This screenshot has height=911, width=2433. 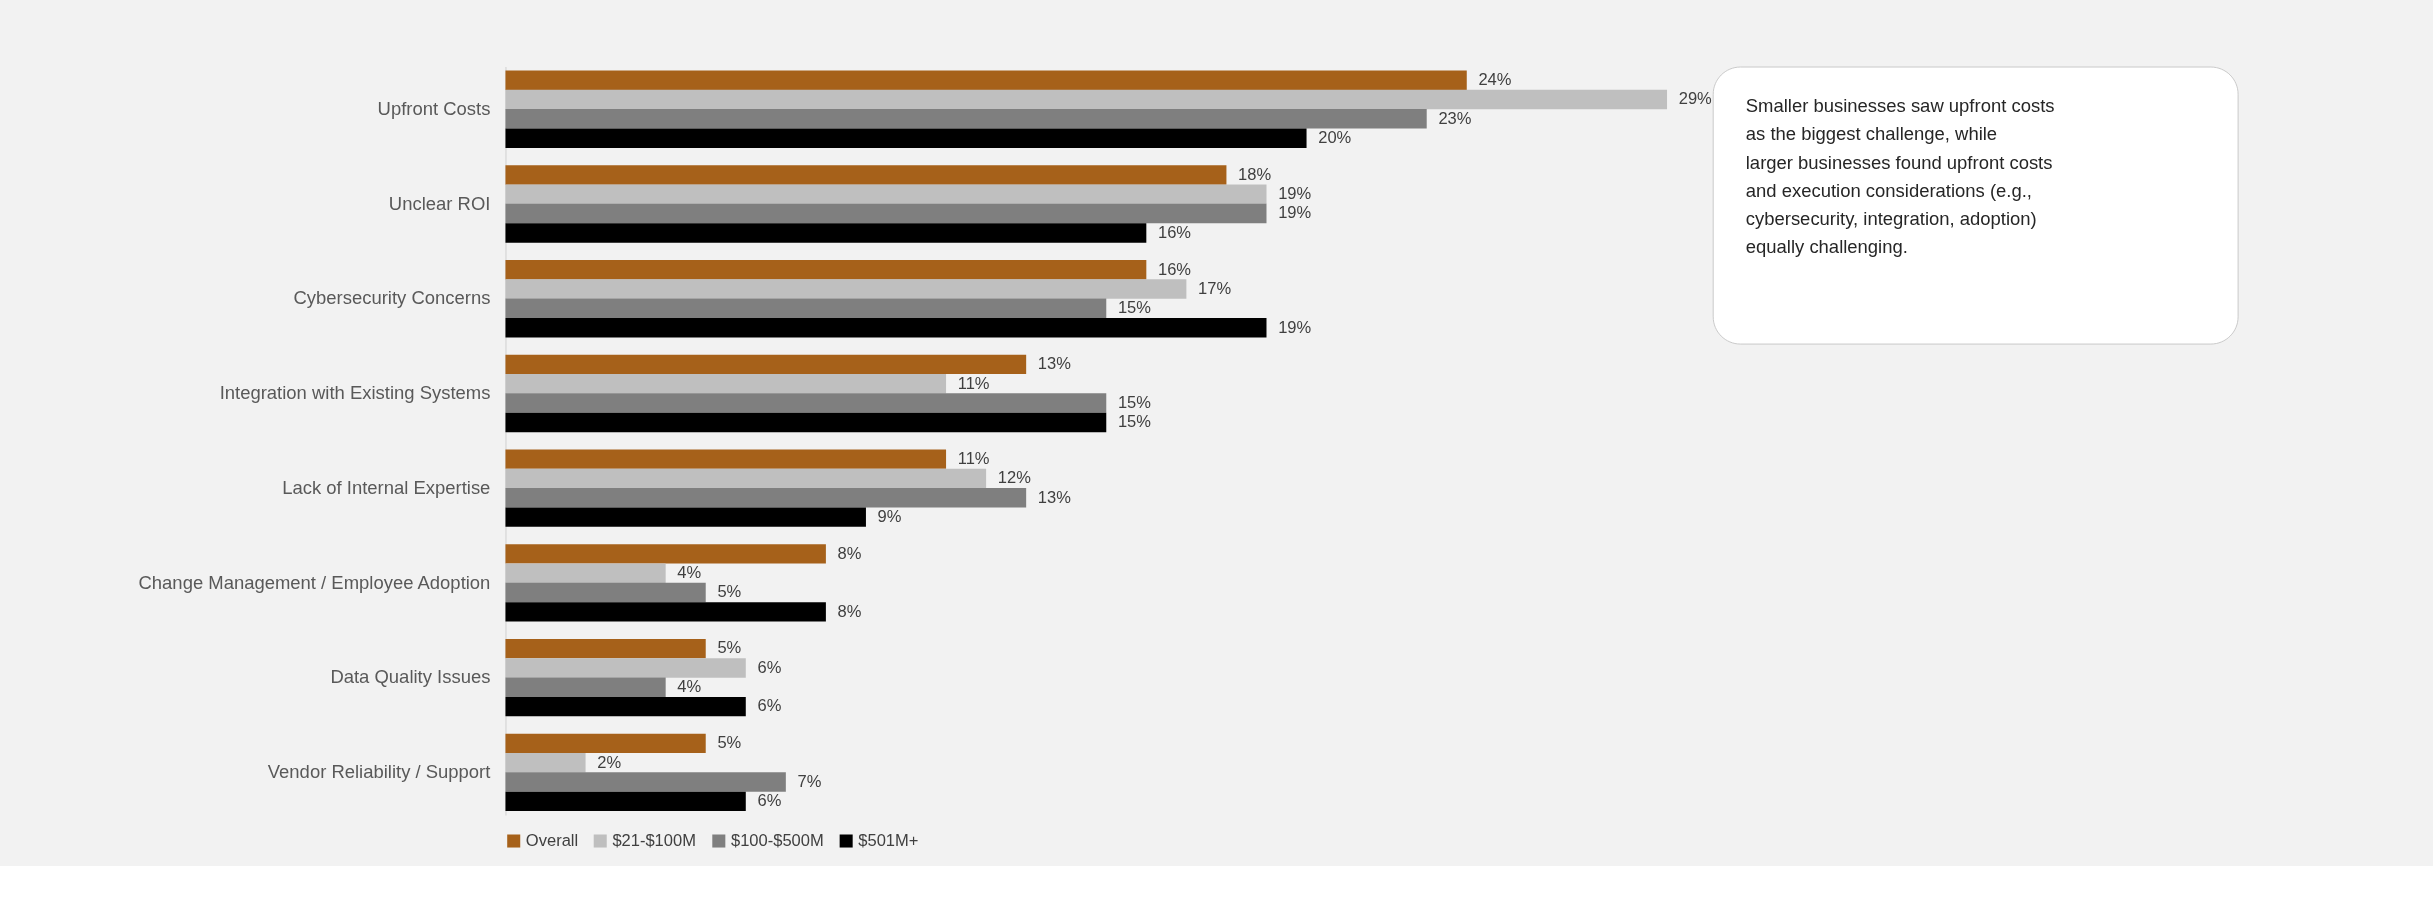 I want to click on y-tick-label: Cybersecurity Concerns, so click(x=392, y=298).